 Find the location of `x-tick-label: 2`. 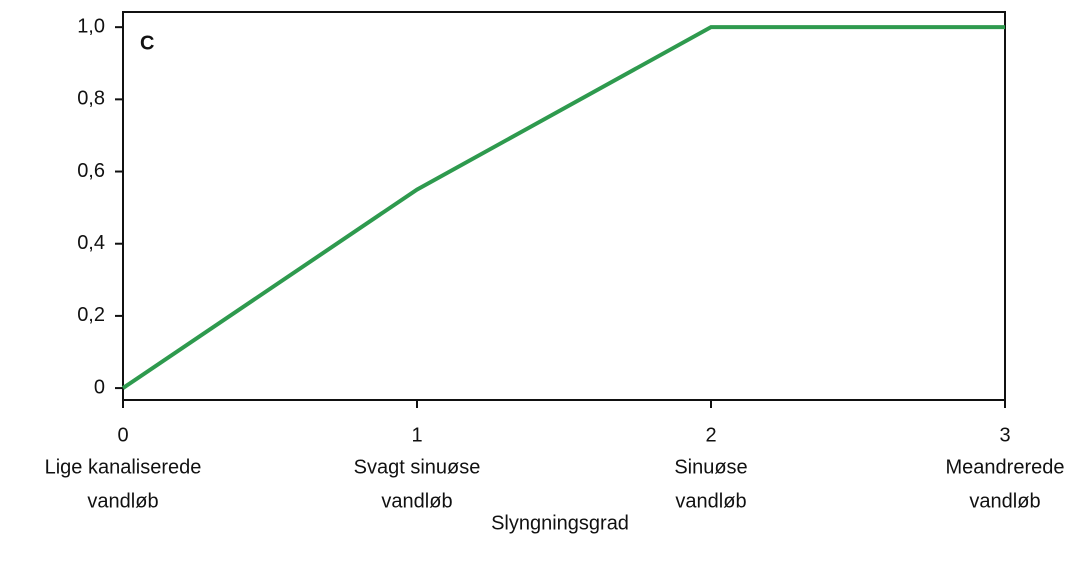

x-tick-label: 2 is located at coordinates (710, 435).